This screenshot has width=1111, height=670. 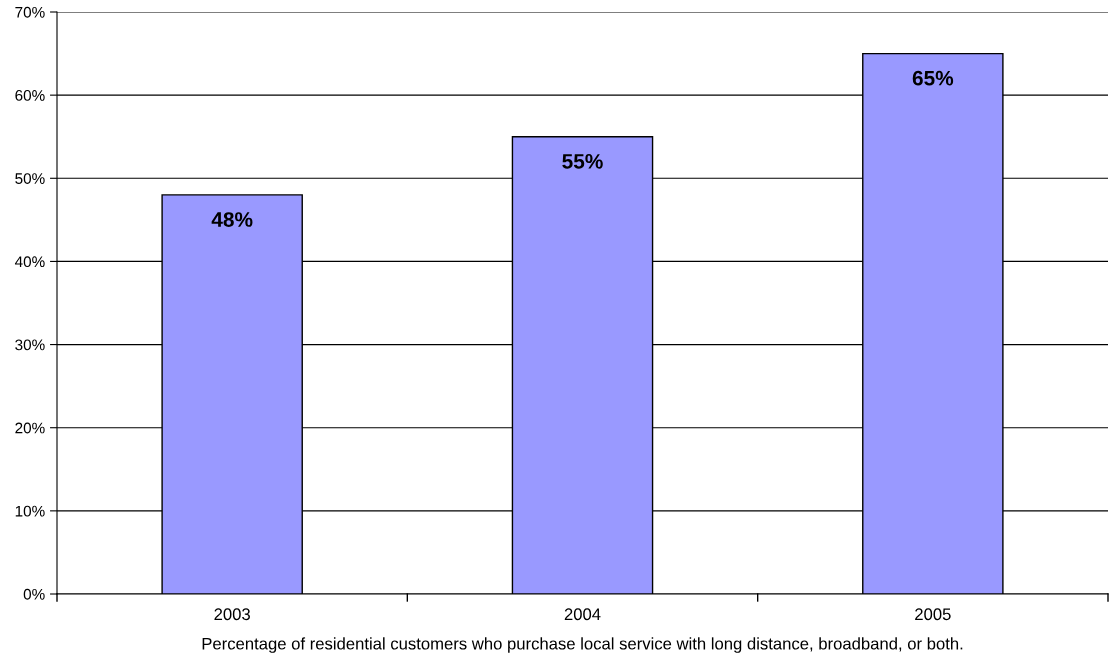 I want to click on y-tick-label: 20%, so click(x=30, y=428).